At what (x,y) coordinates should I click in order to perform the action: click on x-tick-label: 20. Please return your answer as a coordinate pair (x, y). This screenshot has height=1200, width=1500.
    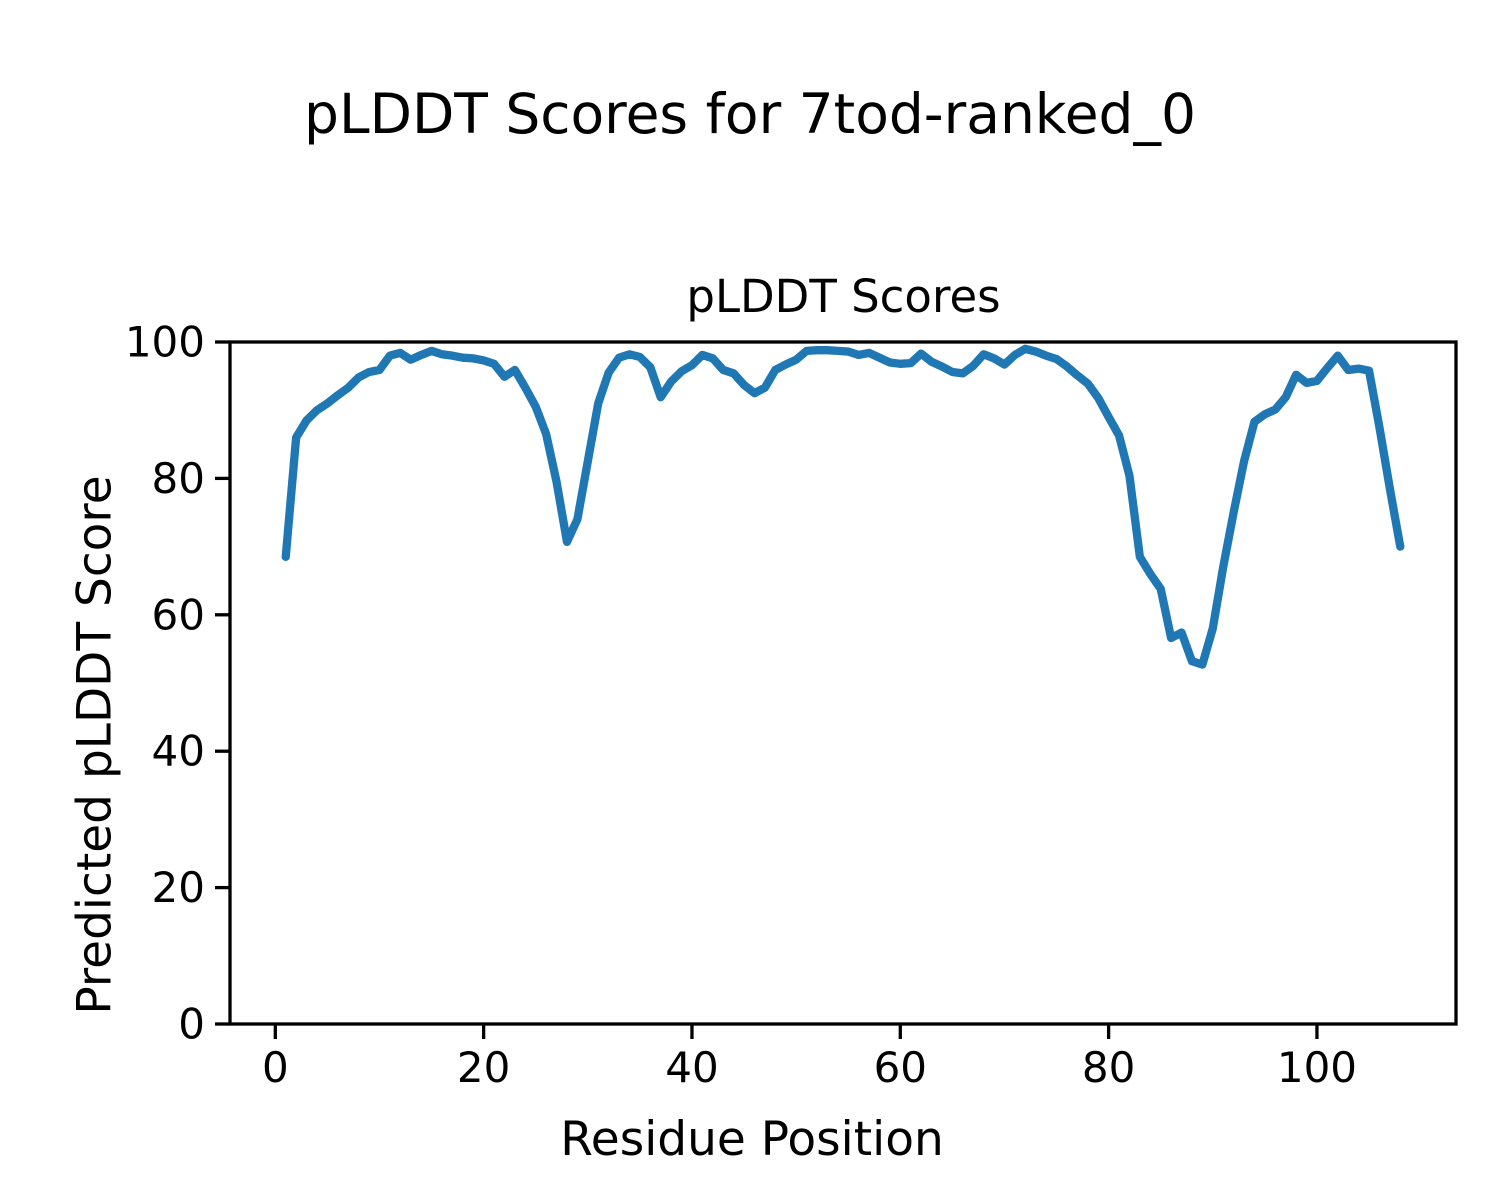
    Looking at the image, I should click on (483, 1067).